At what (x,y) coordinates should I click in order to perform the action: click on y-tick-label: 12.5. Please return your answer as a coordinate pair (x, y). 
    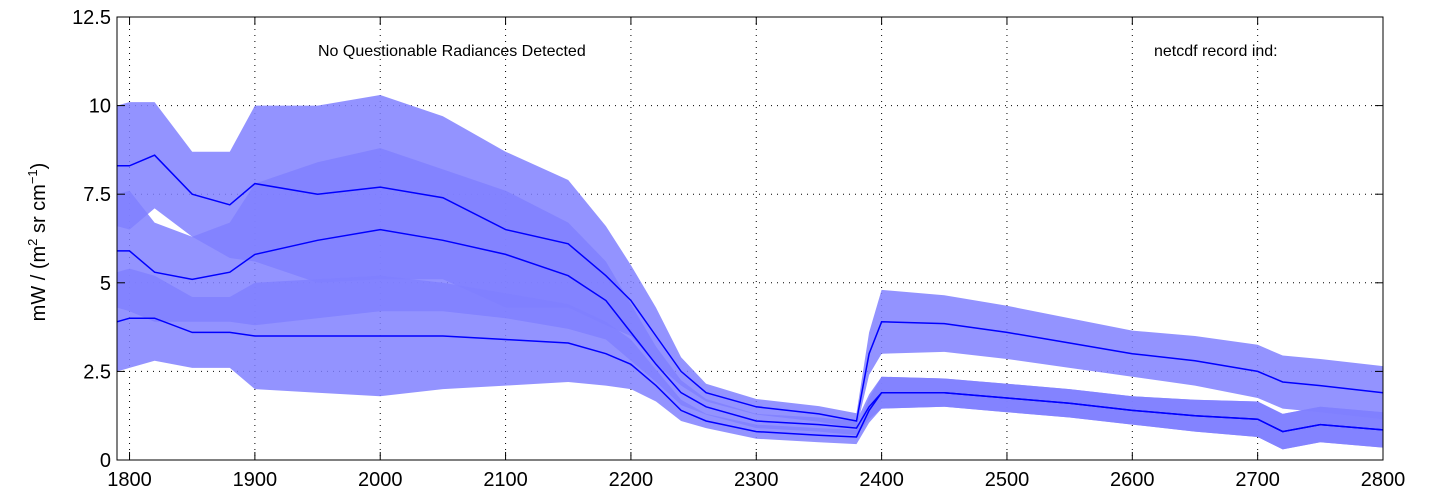
    Looking at the image, I should click on (91, 18).